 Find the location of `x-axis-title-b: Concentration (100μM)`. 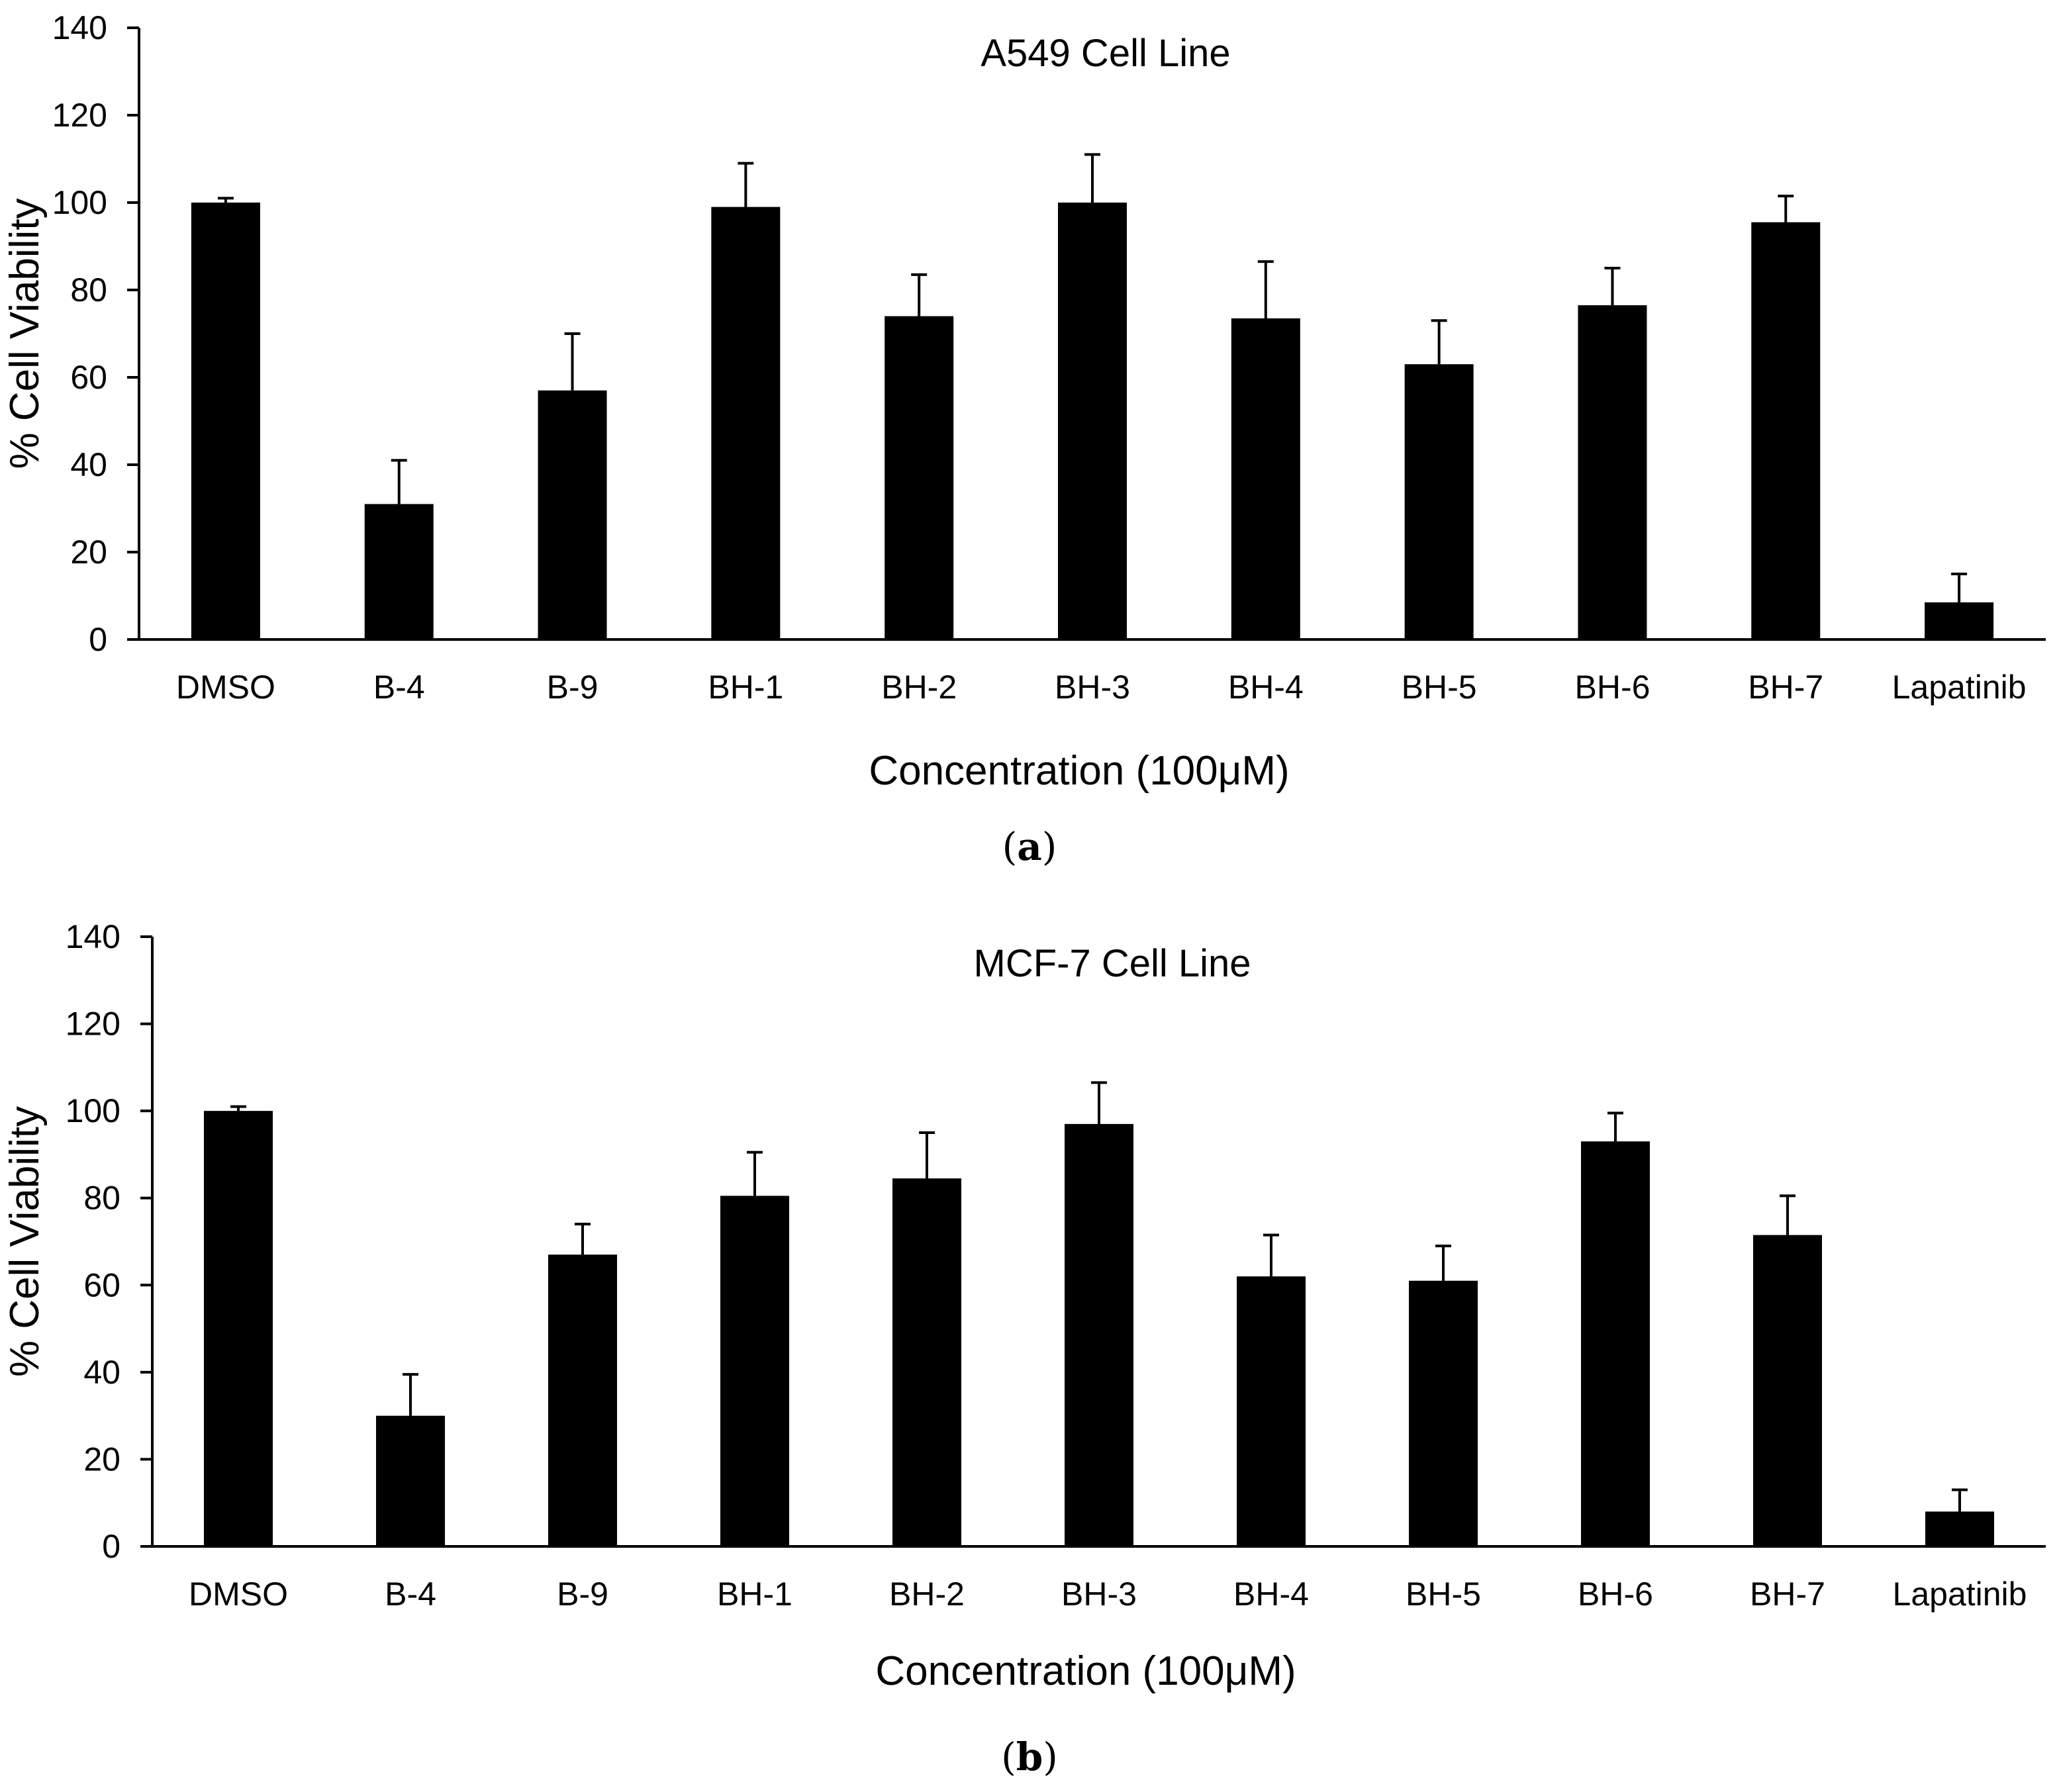

x-axis-title-b: Concentration (100μM) is located at coordinates (1085, 1671).